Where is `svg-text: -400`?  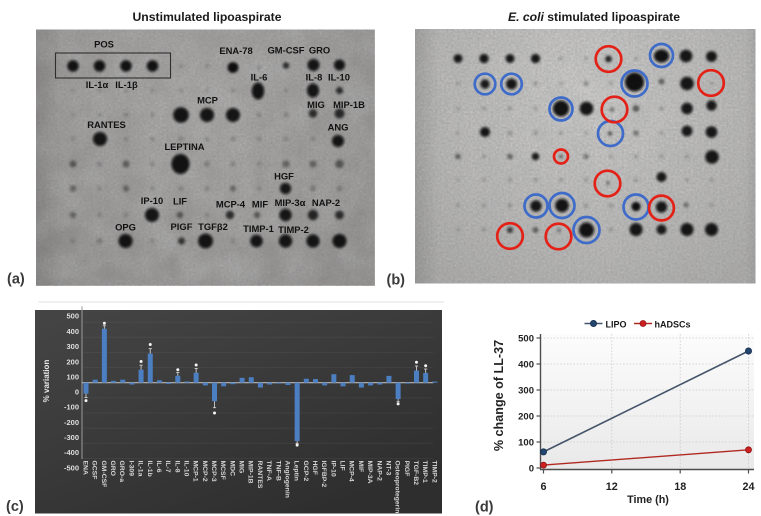
svg-text: -400 is located at coordinates (71, 452).